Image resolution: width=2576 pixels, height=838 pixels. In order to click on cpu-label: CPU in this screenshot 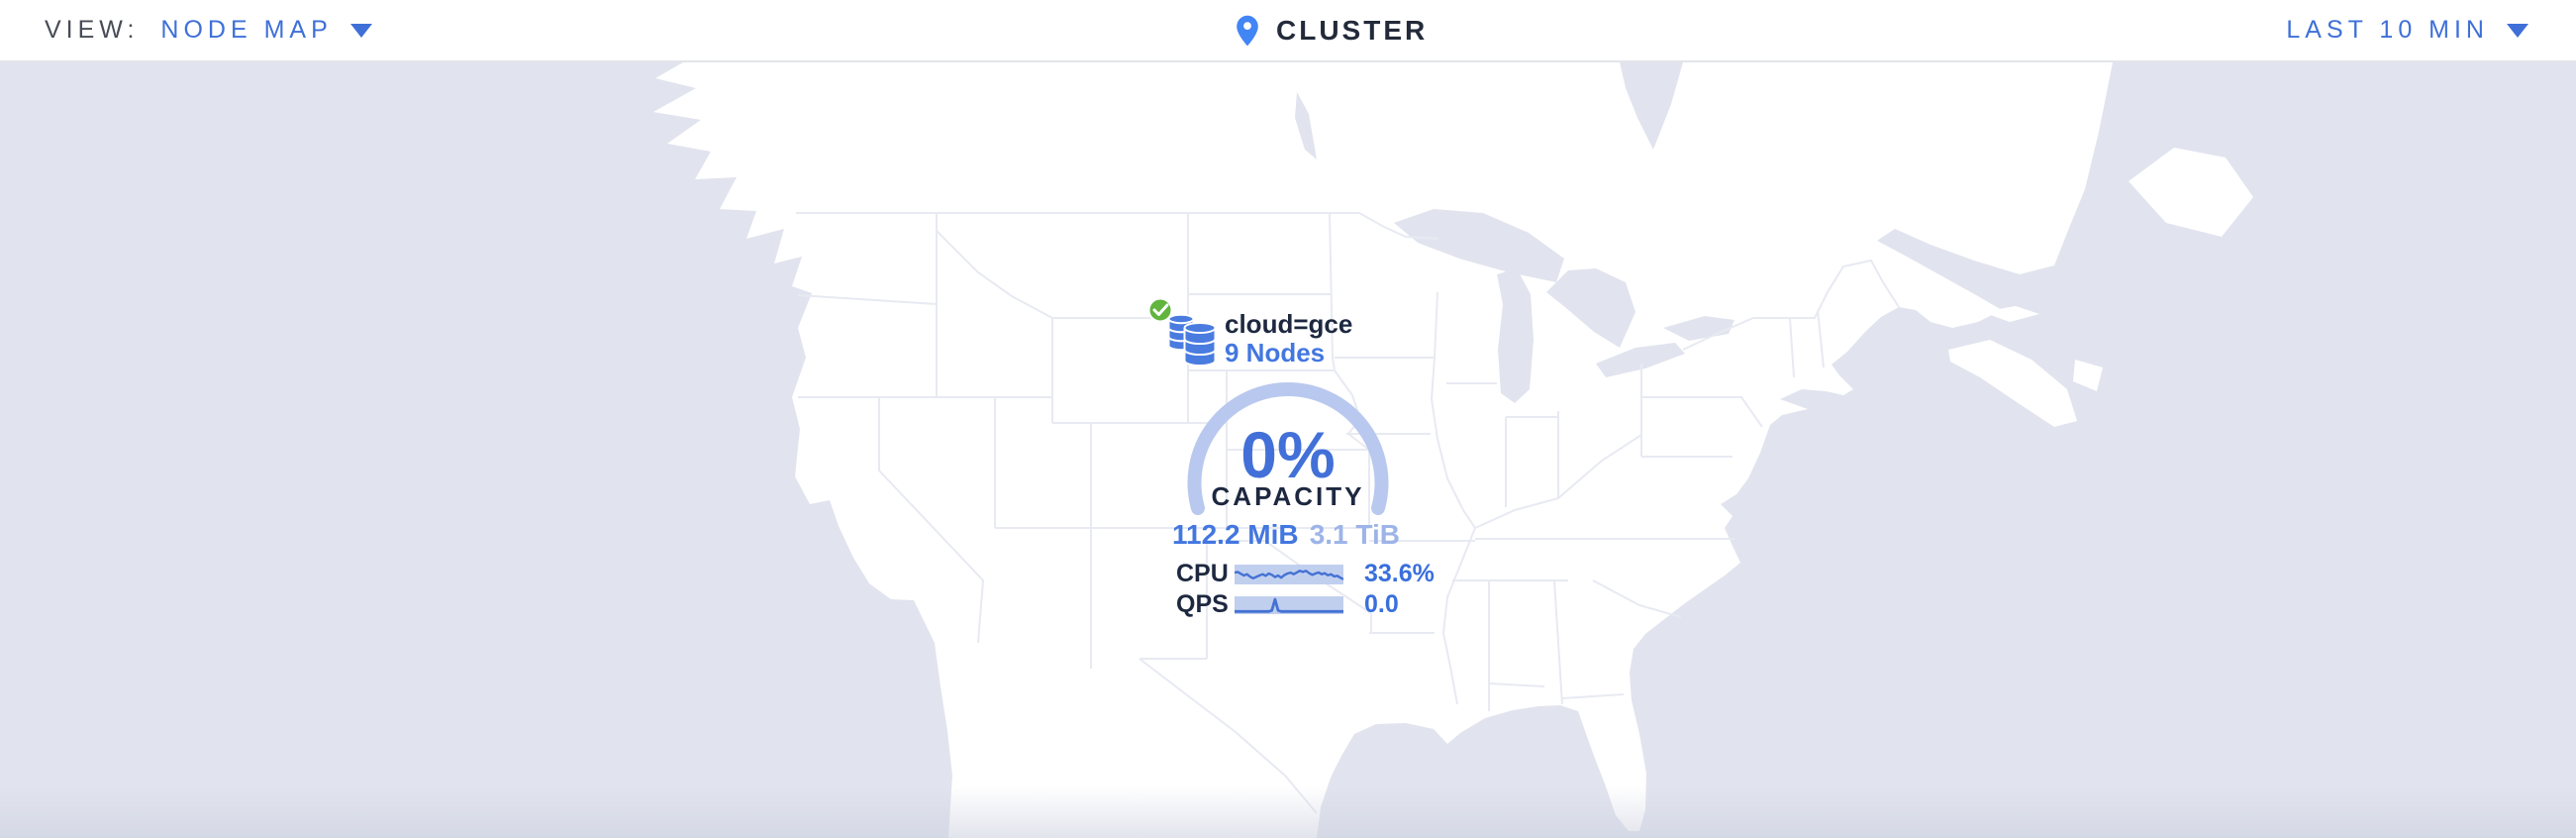, I will do `click(1202, 573)`.